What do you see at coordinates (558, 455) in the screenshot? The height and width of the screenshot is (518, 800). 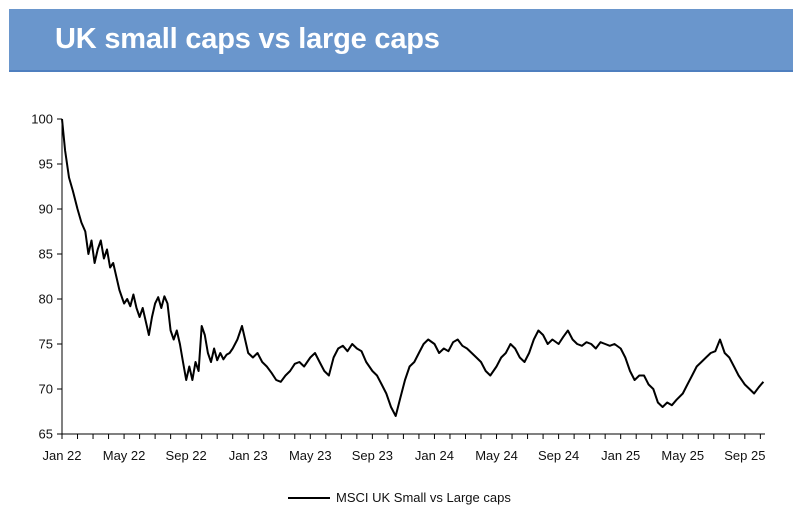 I see `x-tick-label: Sep 24` at bounding box center [558, 455].